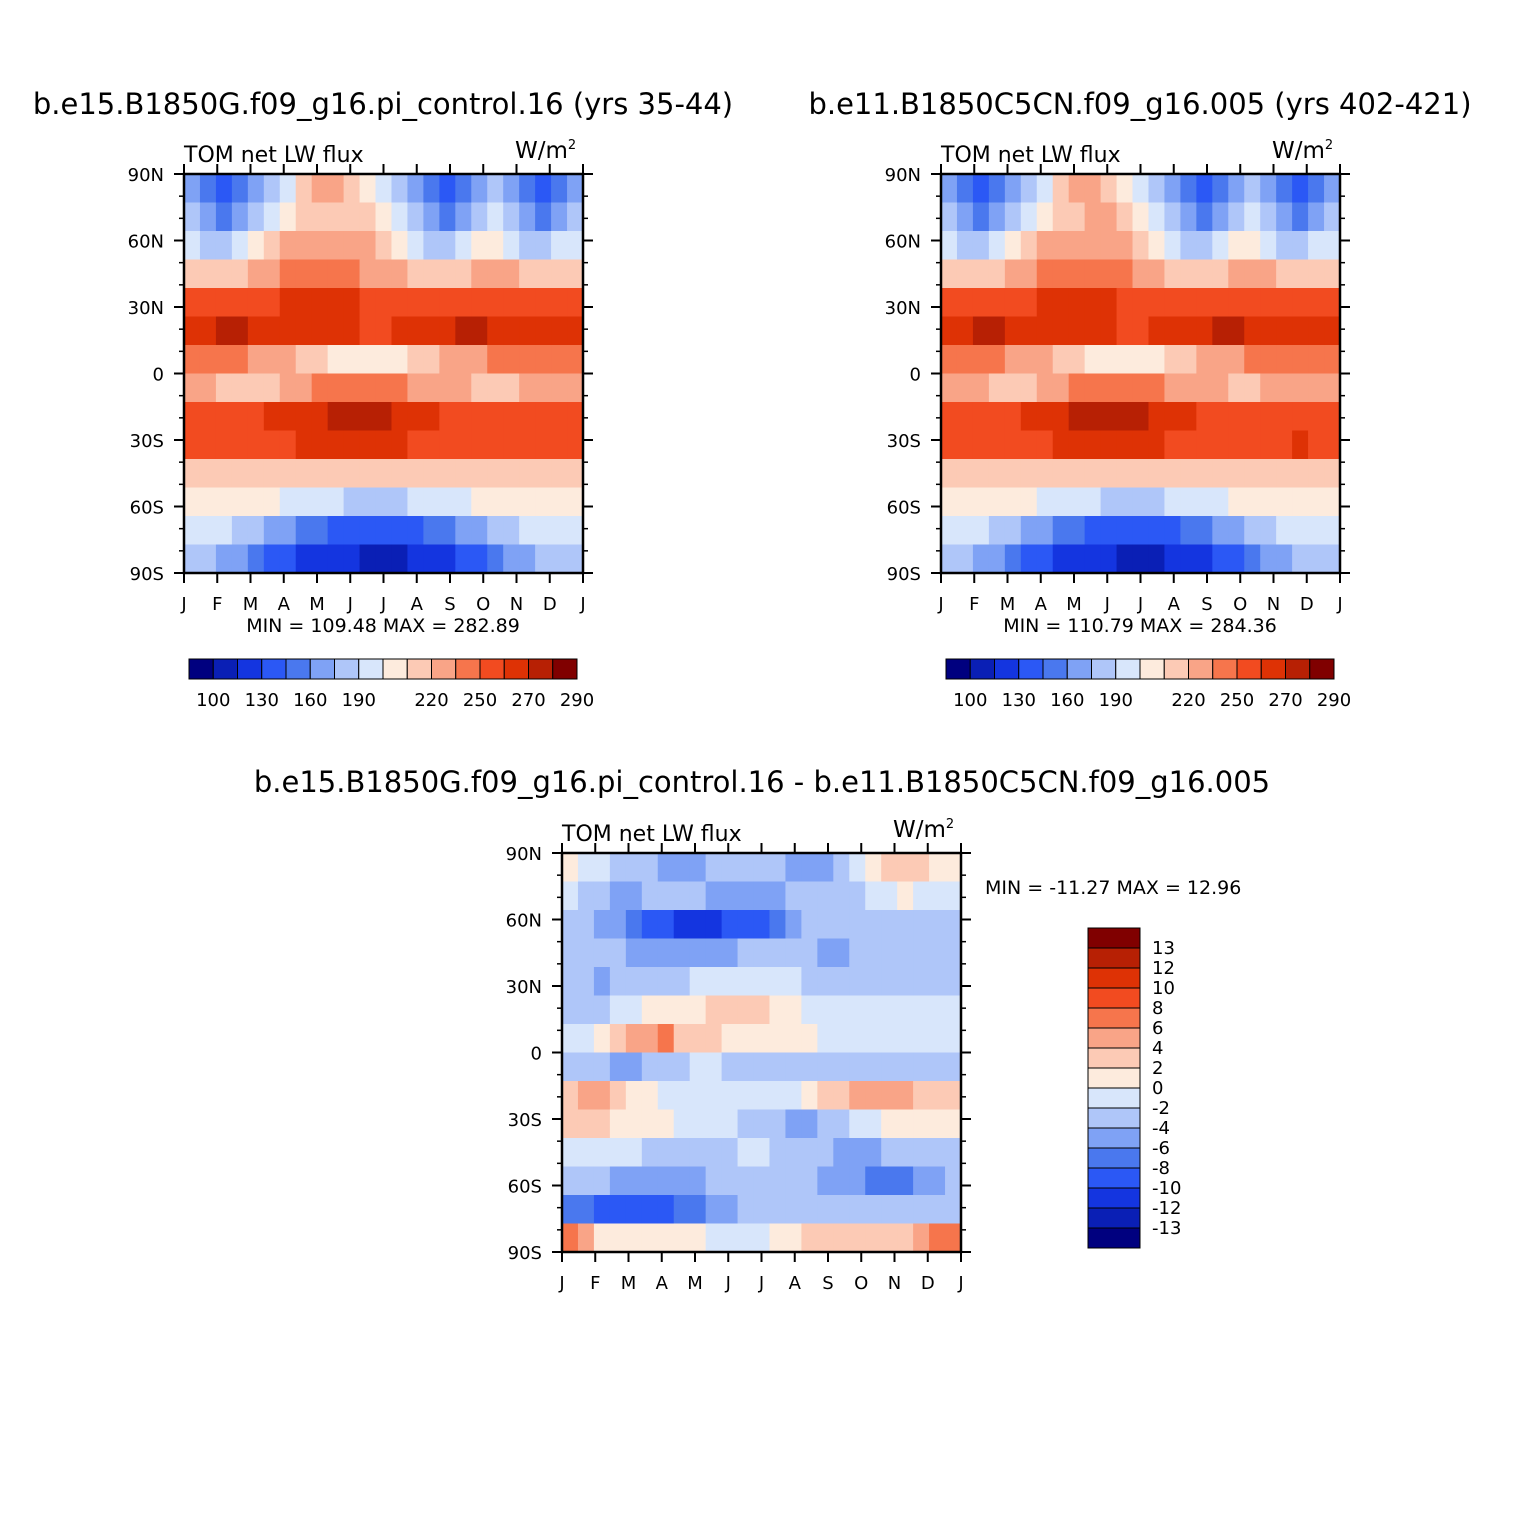 This screenshot has width=1524, height=1524. Describe the element at coordinates (1307, 604) in the screenshot. I see `x-tick-label: D` at that location.